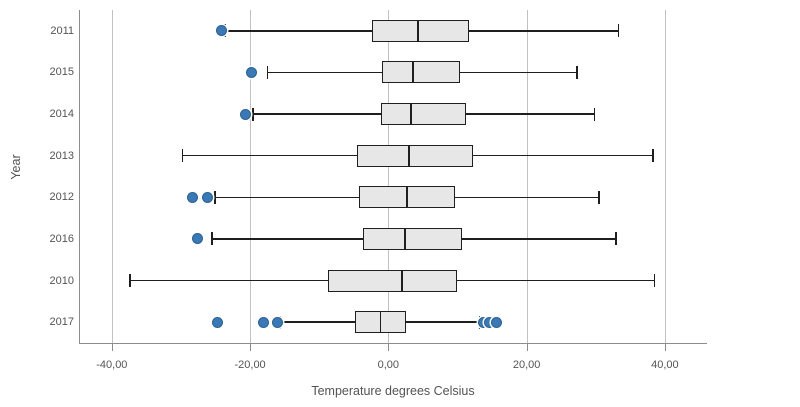 The width and height of the screenshot is (800, 407). I want to click on x-tick-label: -20,00, so click(250, 365).